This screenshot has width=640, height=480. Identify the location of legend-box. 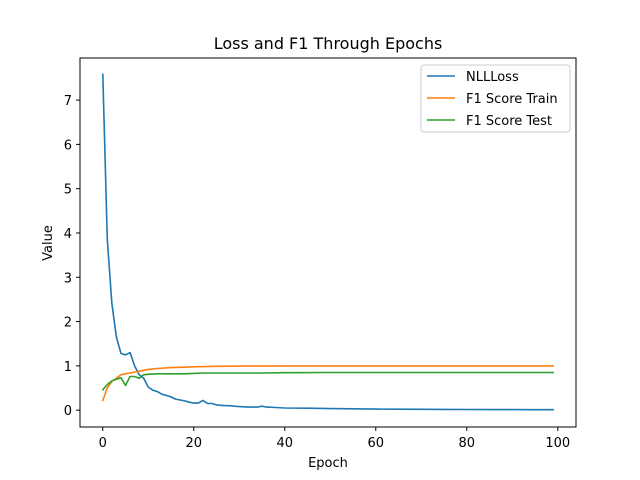
(495, 98).